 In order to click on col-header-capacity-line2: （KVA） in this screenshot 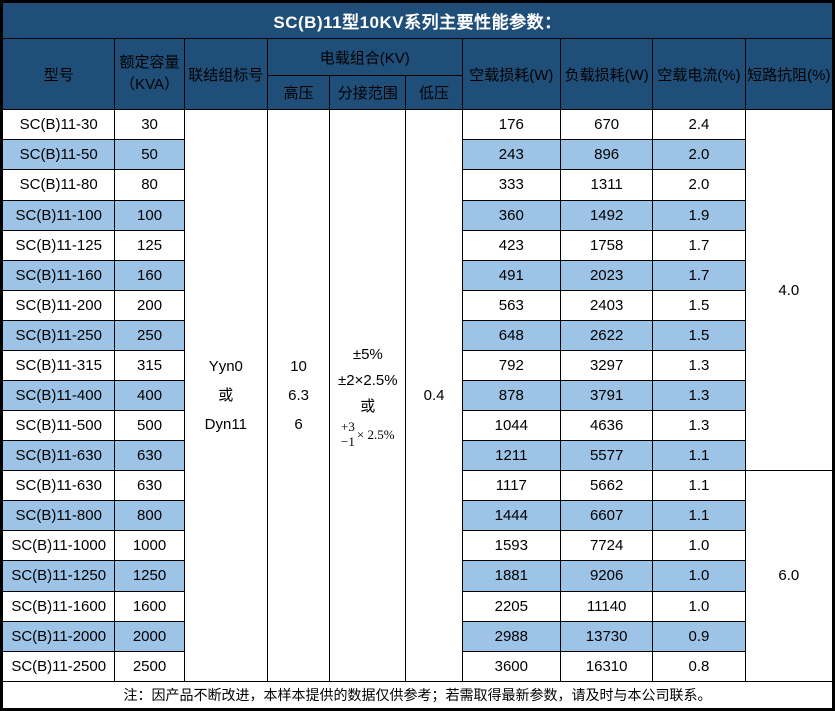, I will do `click(149, 85)`.